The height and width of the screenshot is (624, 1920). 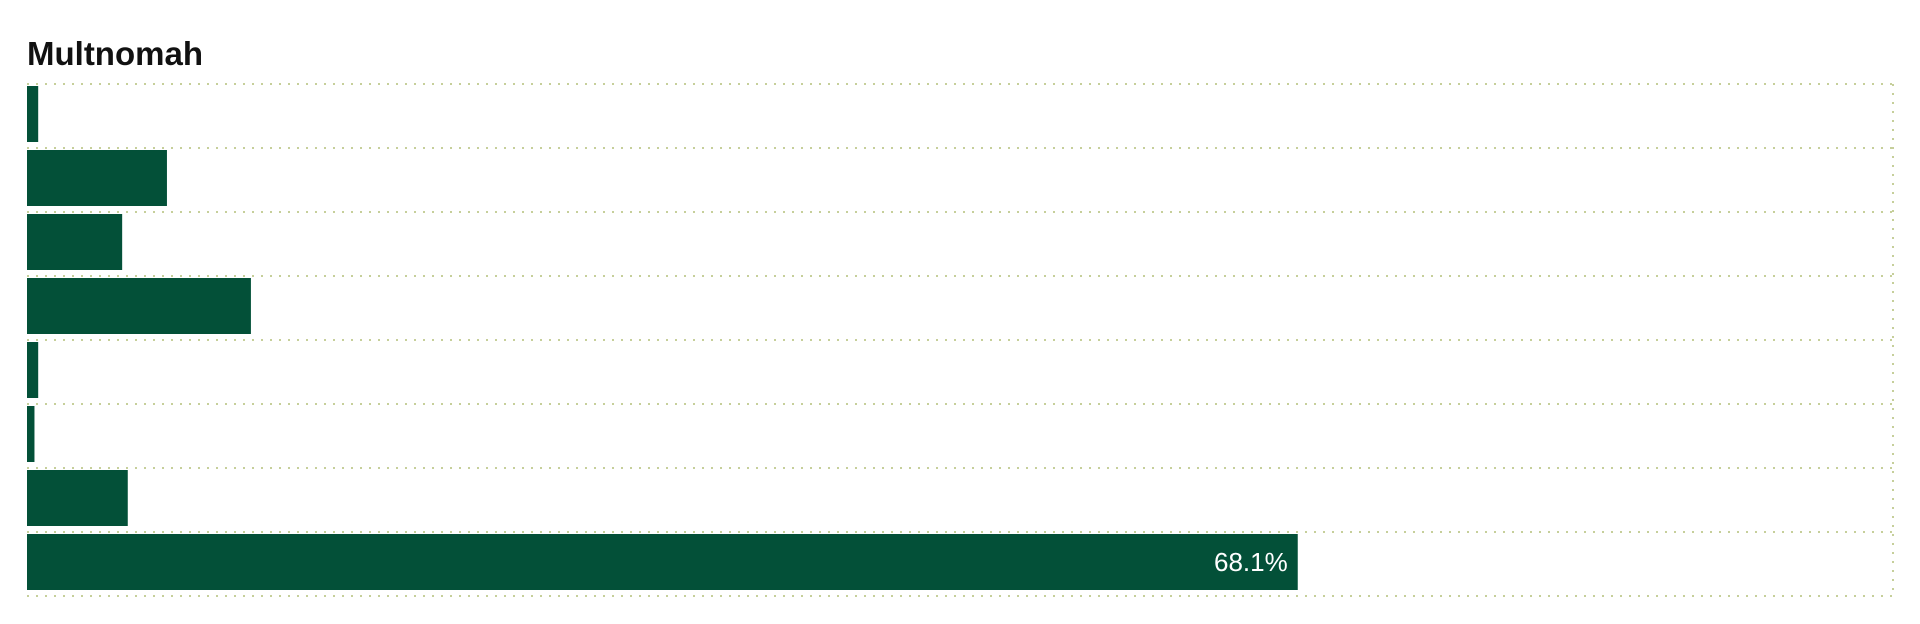 What do you see at coordinates (115, 53) in the screenshot?
I see `chart-title: Multnomah` at bounding box center [115, 53].